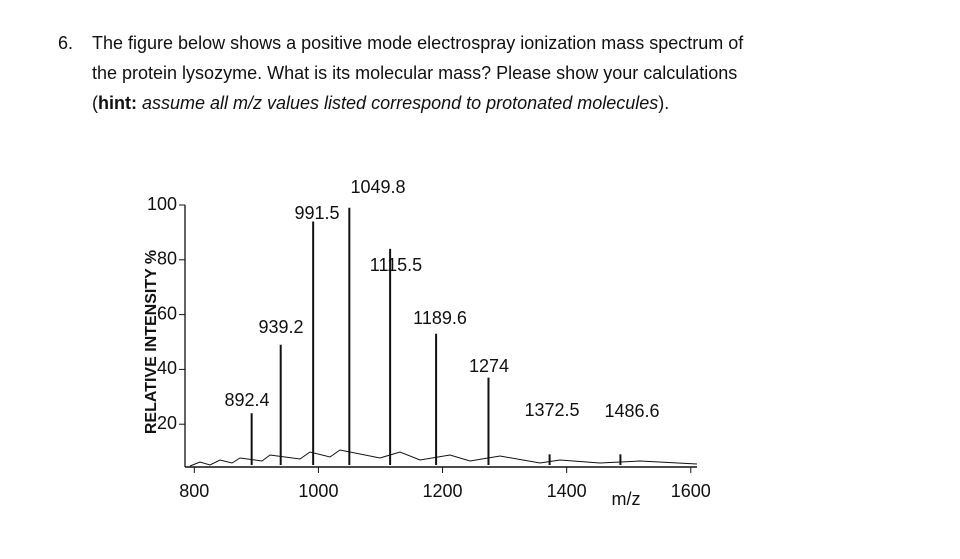 The height and width of the screenshot is (559, 960). What do you see at coordinates (66, 43) in the screenshot?
I see `question-number: 6.` at bounding box center [66, 43].